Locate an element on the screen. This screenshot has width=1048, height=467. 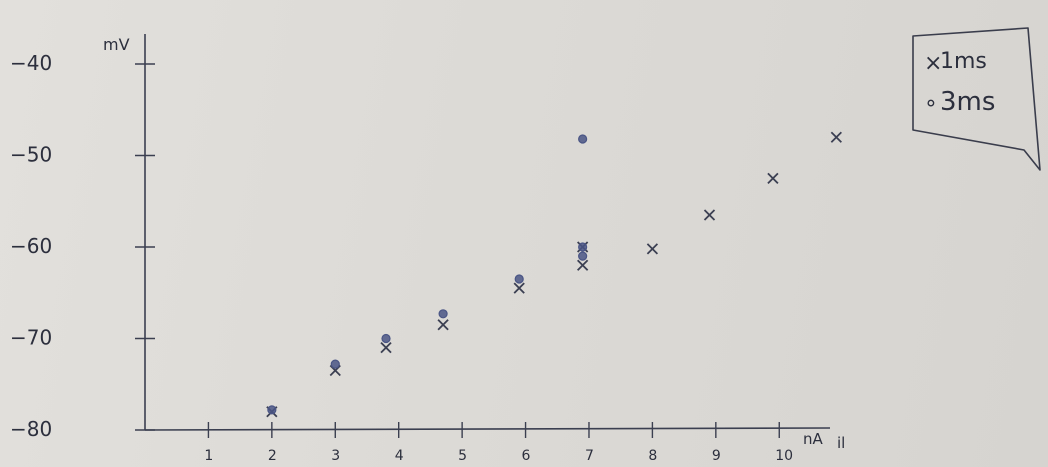
legend-box is located at coordinates (976, 99).